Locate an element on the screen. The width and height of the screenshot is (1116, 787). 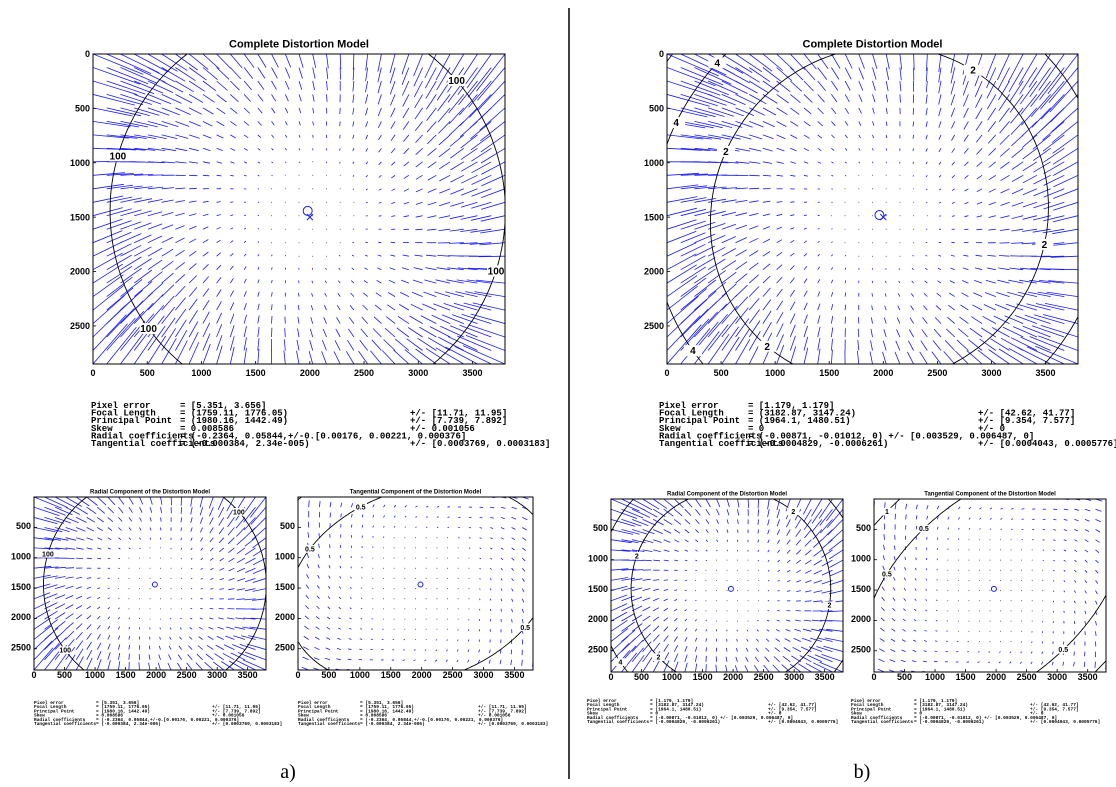
y-tick-label: 500 is located at coordinates (863, 528).